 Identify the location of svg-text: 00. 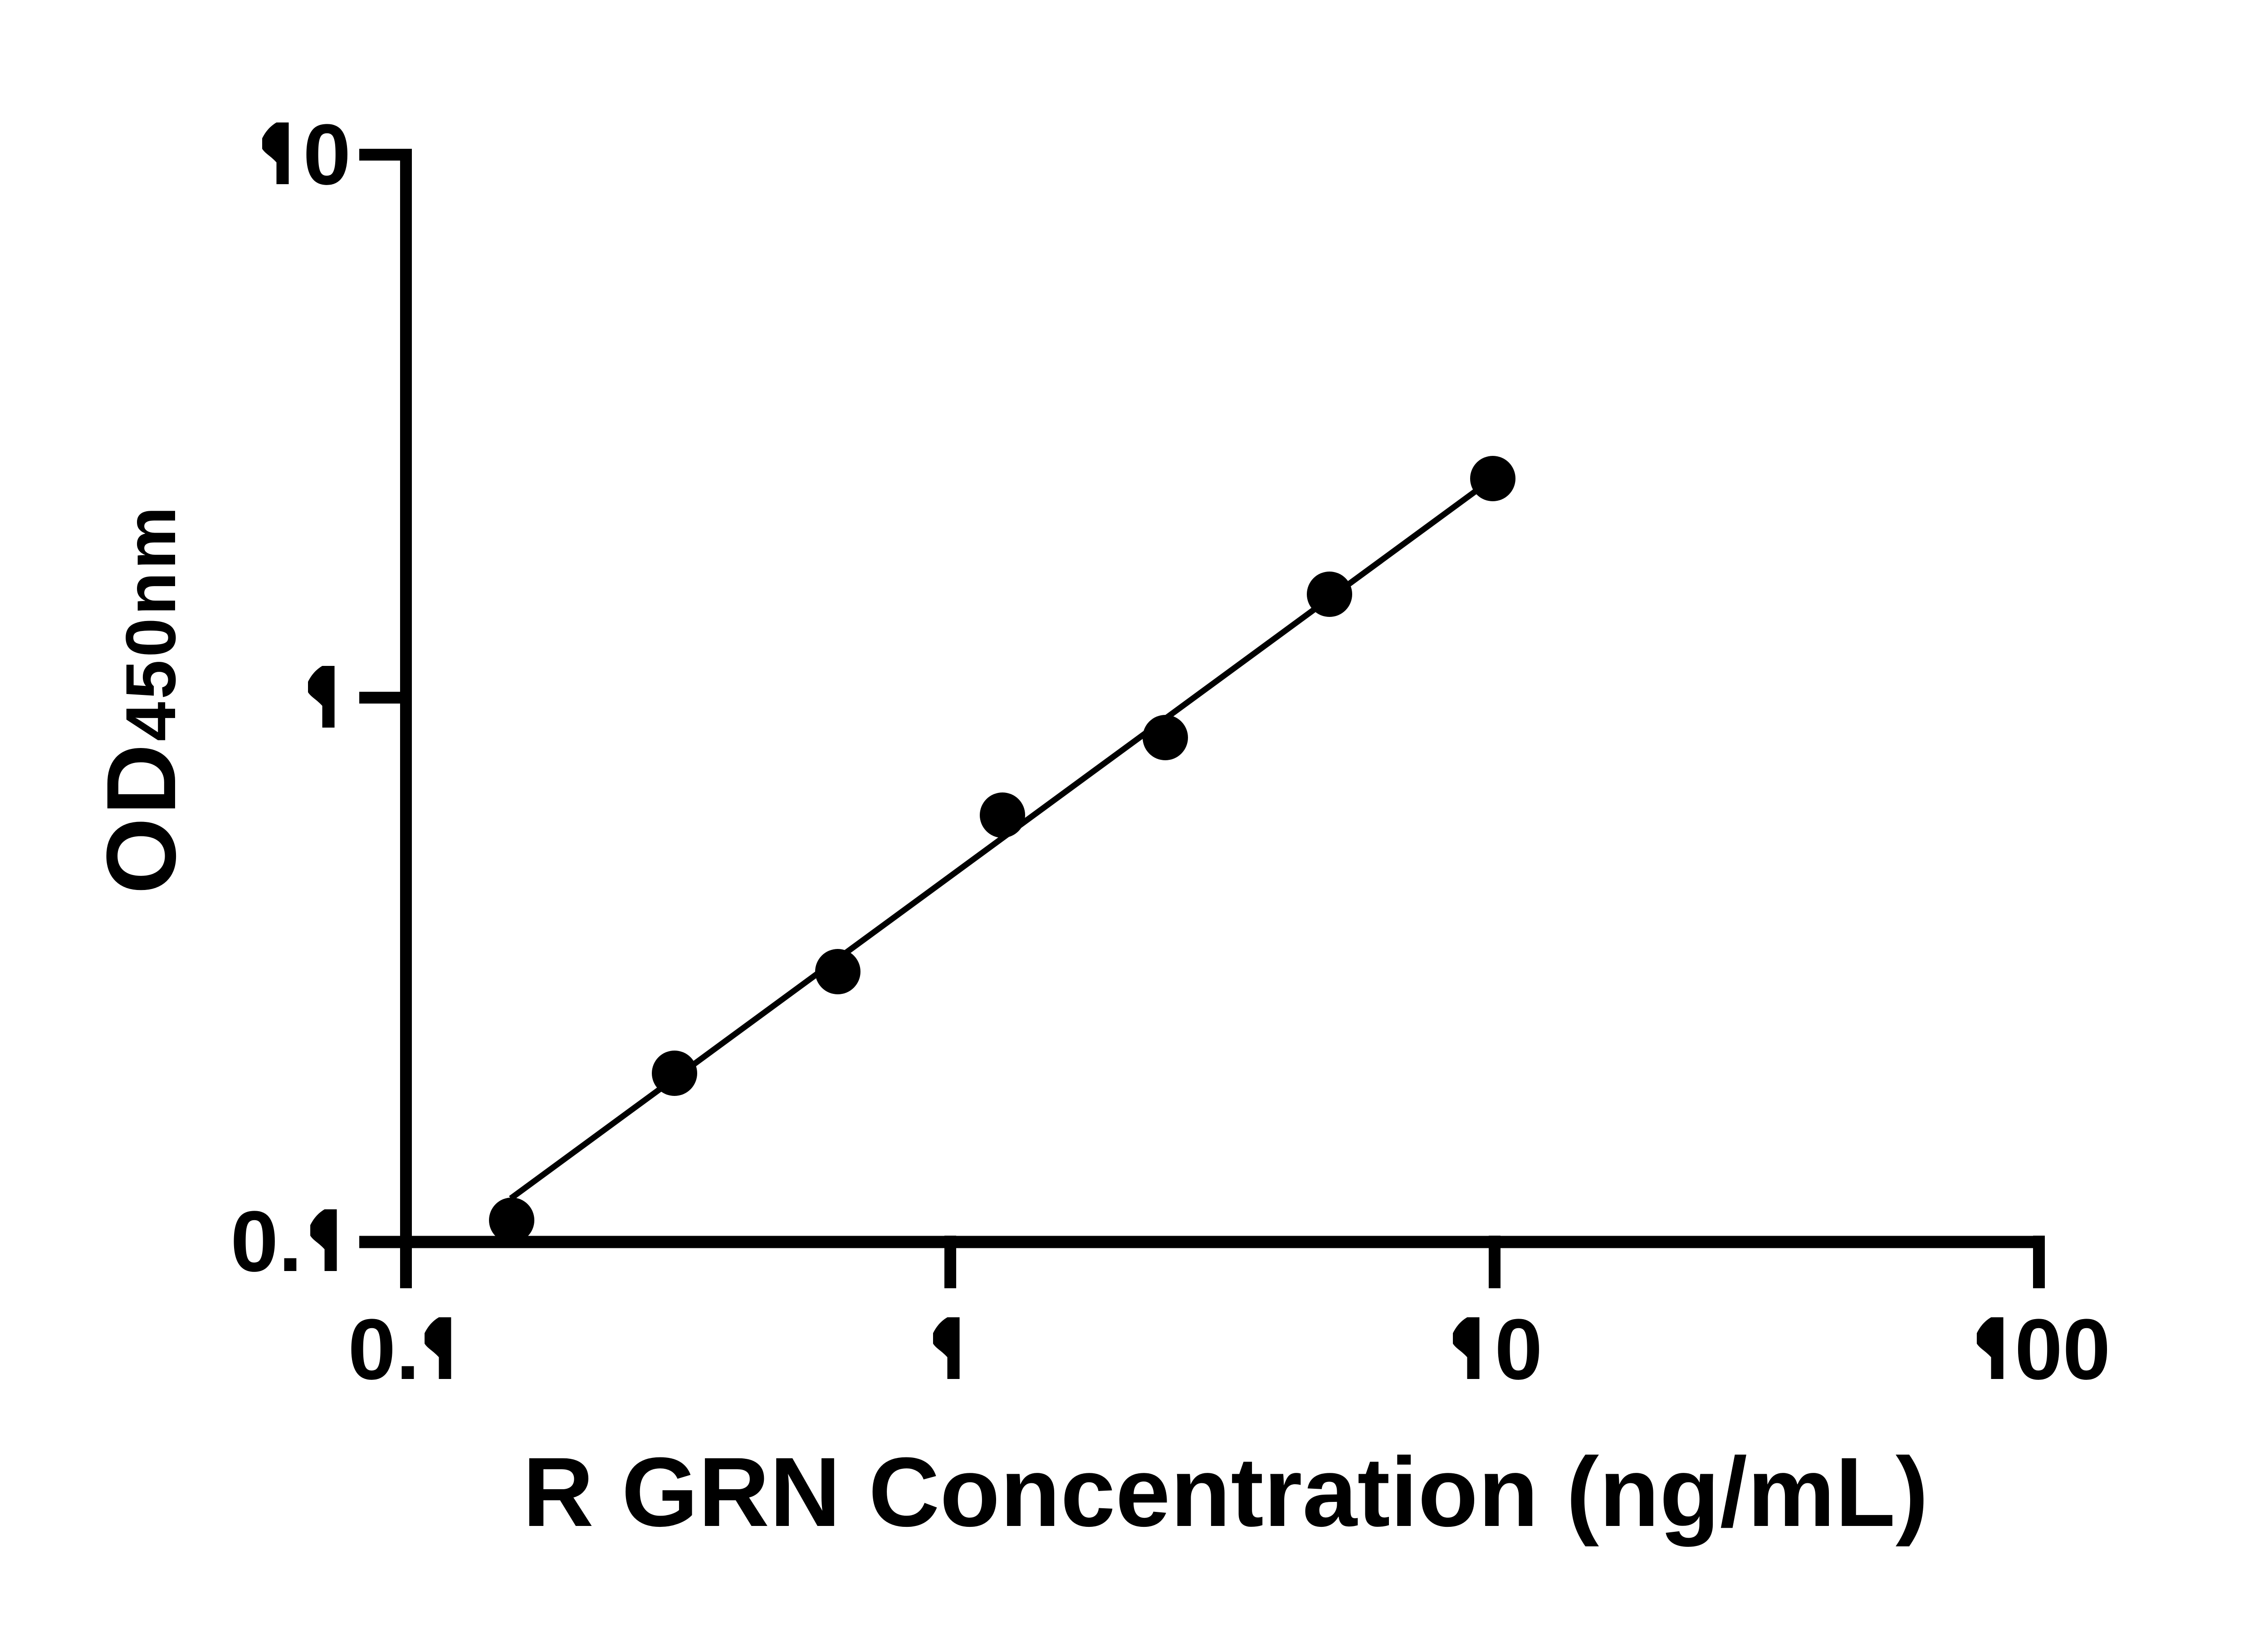
(2063, 1349).